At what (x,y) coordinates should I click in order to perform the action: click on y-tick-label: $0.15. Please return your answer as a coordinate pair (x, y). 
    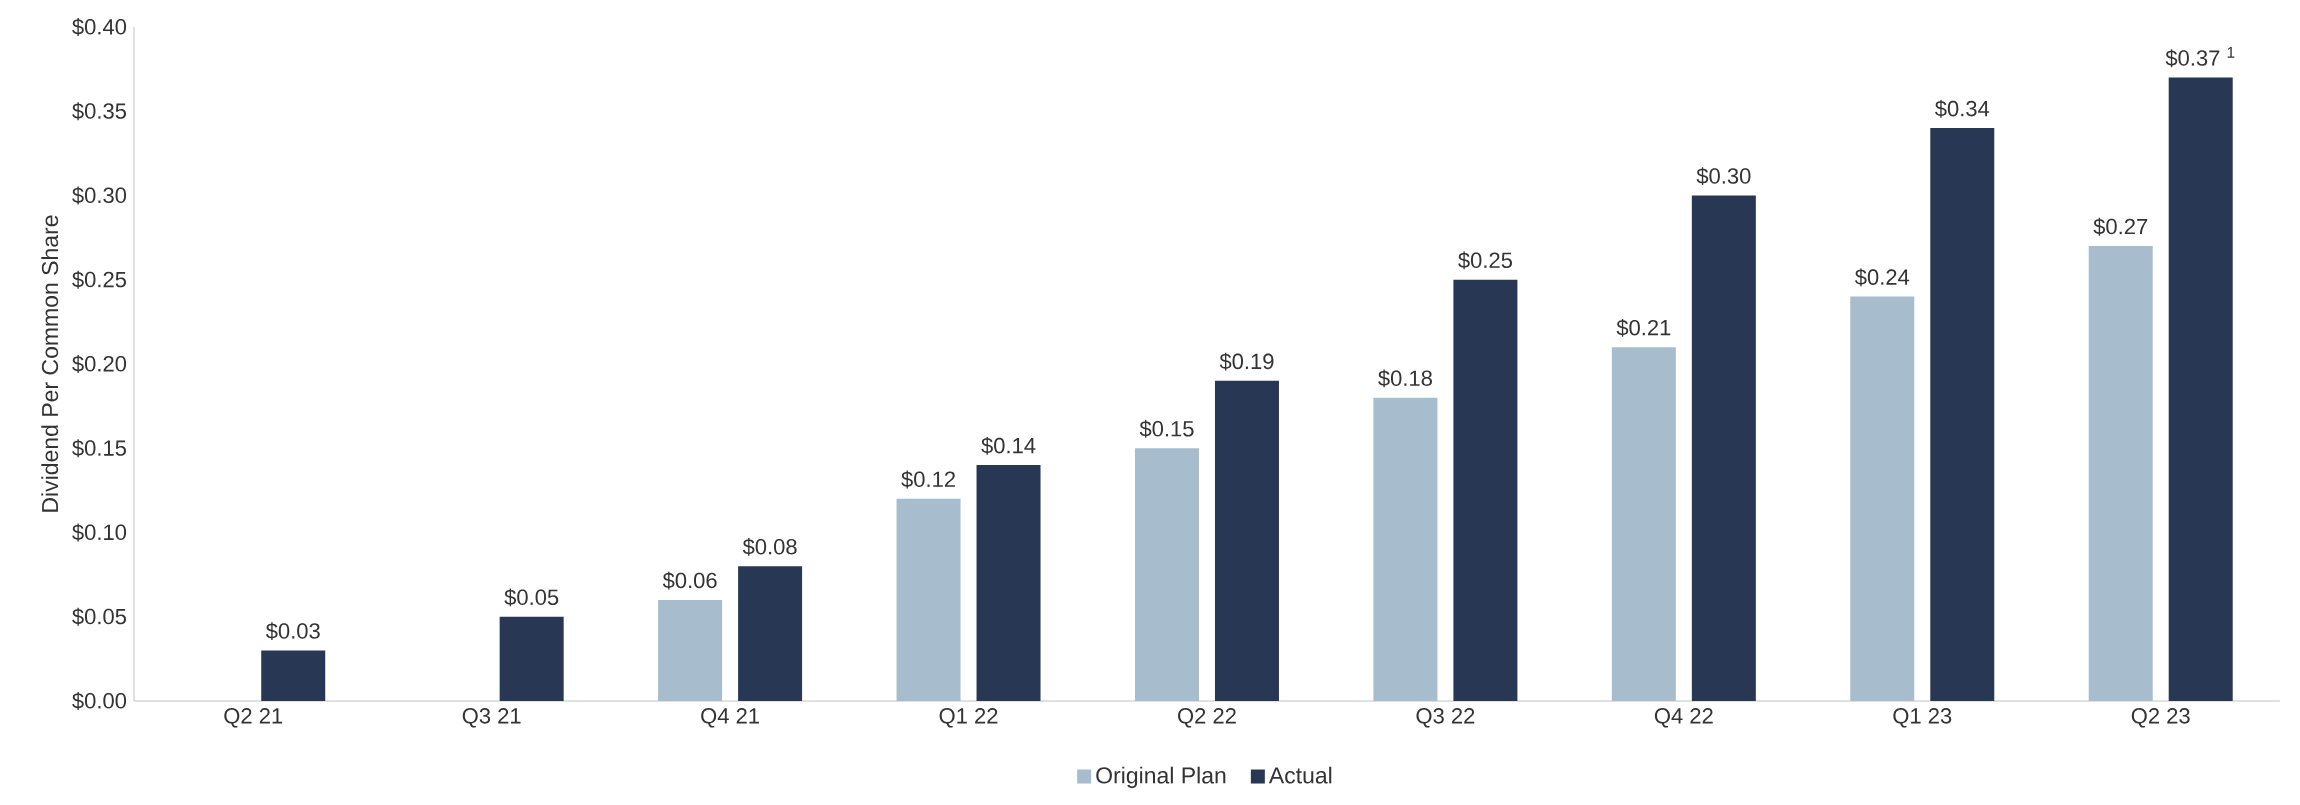
    Looking at the image, I should click on (99, 448).